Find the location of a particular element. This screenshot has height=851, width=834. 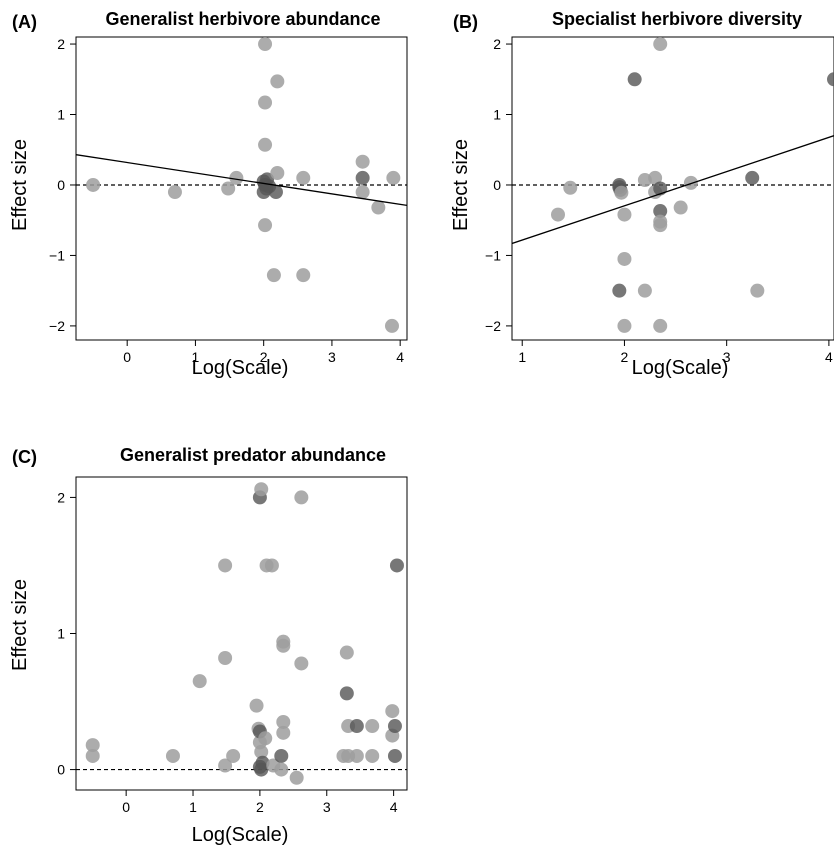

panel-a-title: Generalist herbivore abundance is located at coordinates (242, 19).